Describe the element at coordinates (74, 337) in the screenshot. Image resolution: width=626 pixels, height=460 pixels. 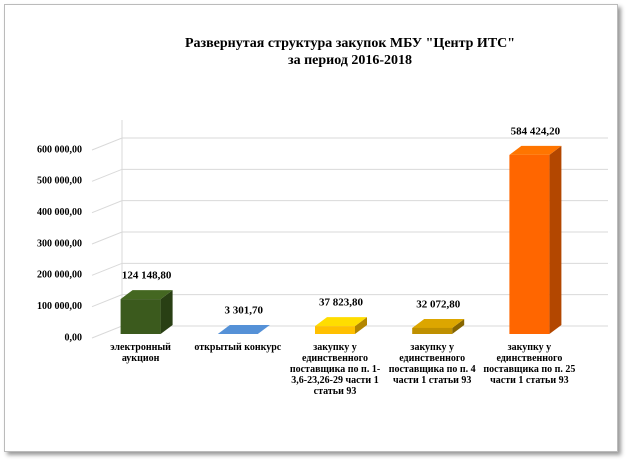
I see `y-tick-label: 0,00` at that location.